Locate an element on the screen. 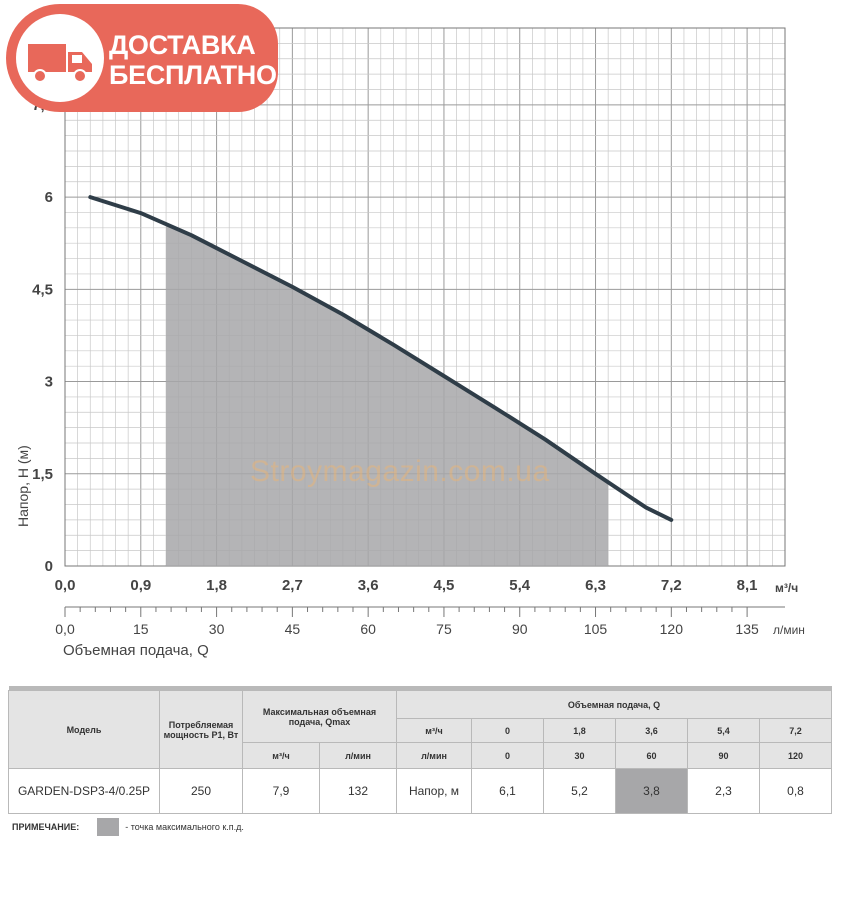 The image size is (842, 900). note-swatch is located at coordinates (108, 827).